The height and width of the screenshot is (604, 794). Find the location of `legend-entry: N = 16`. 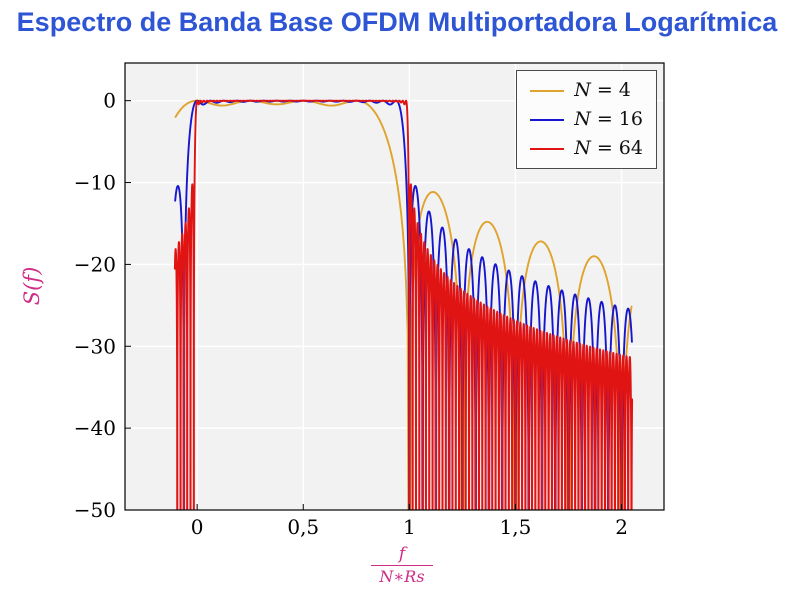

legend-entry: N = 16 is located at coordinates (586, 119).